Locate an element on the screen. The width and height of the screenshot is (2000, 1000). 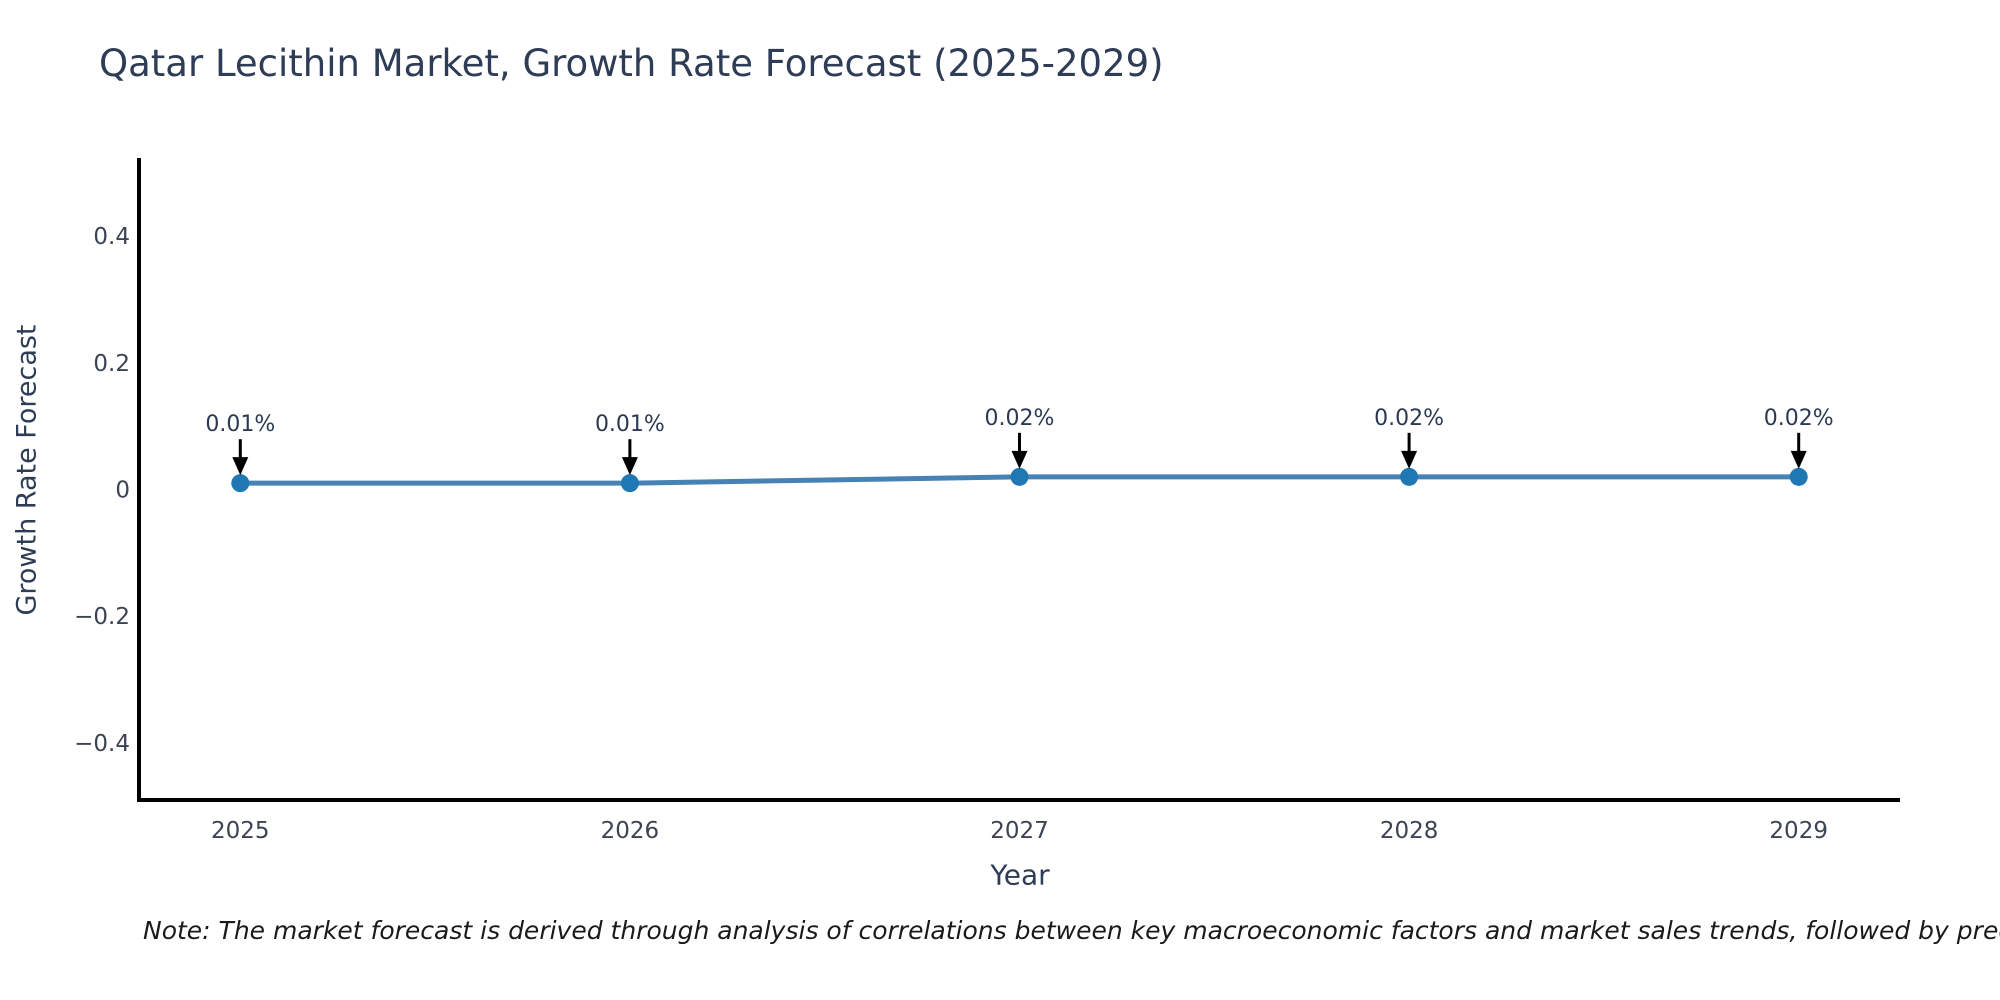
y-tick-label: −0.2 is located at coordinates (102, 617).